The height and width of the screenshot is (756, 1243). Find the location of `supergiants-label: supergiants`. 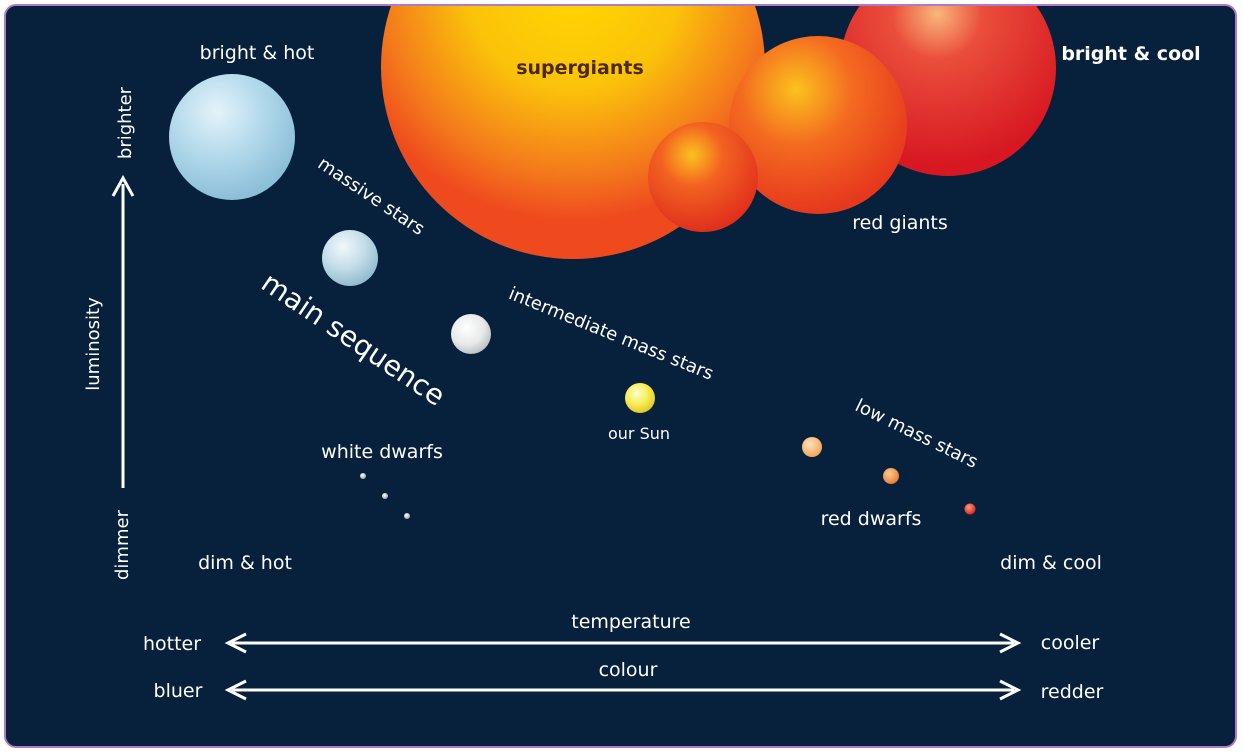

supergiants-label: supergiants is located at coordinates (580, 68).